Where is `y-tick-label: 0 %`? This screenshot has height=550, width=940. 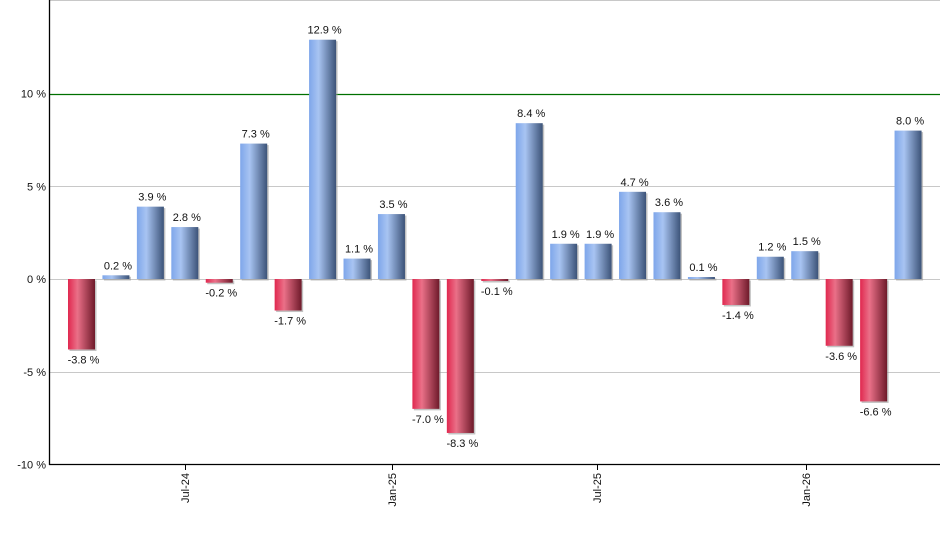 y-tick-label: 0 % is located at coordinates (36, 280).